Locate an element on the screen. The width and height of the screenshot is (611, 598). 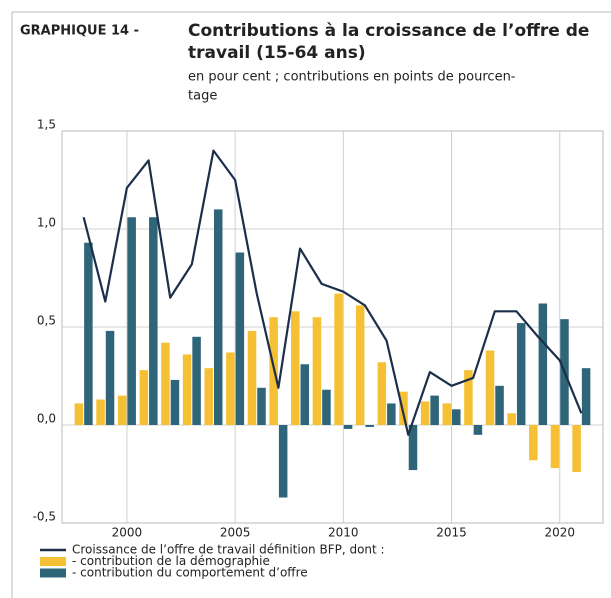
x-tick-label: 2015 is located at coordinates (451, 533).